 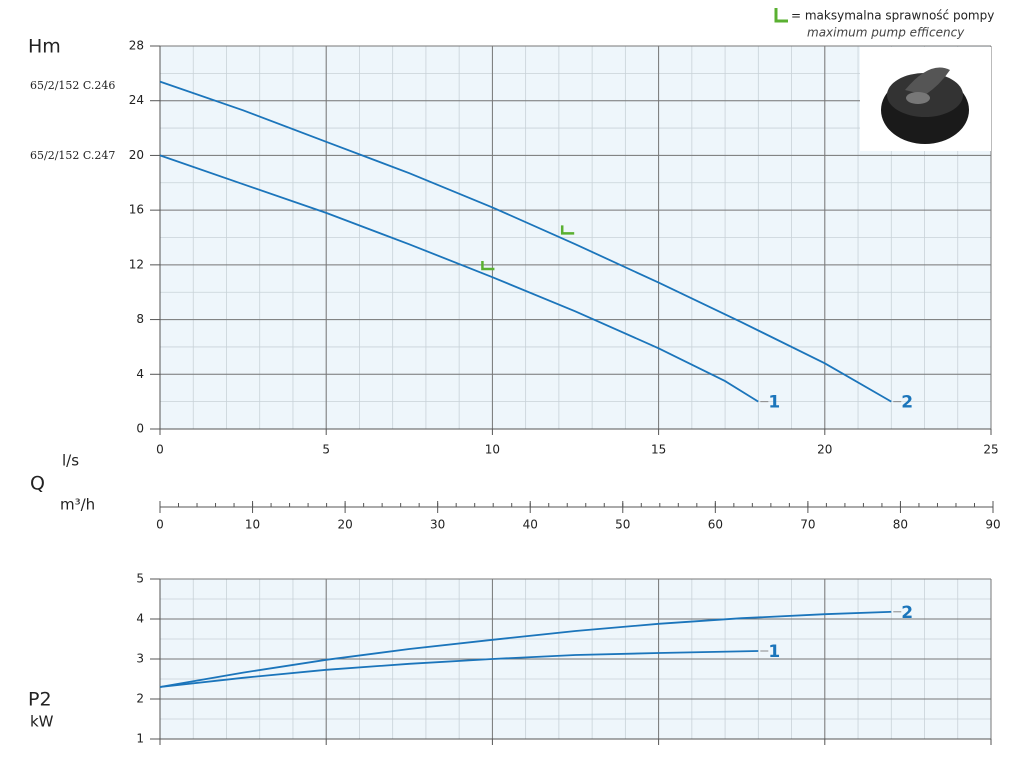 I want to click on x2-tick-label: 70, so click(x=807, y=525).